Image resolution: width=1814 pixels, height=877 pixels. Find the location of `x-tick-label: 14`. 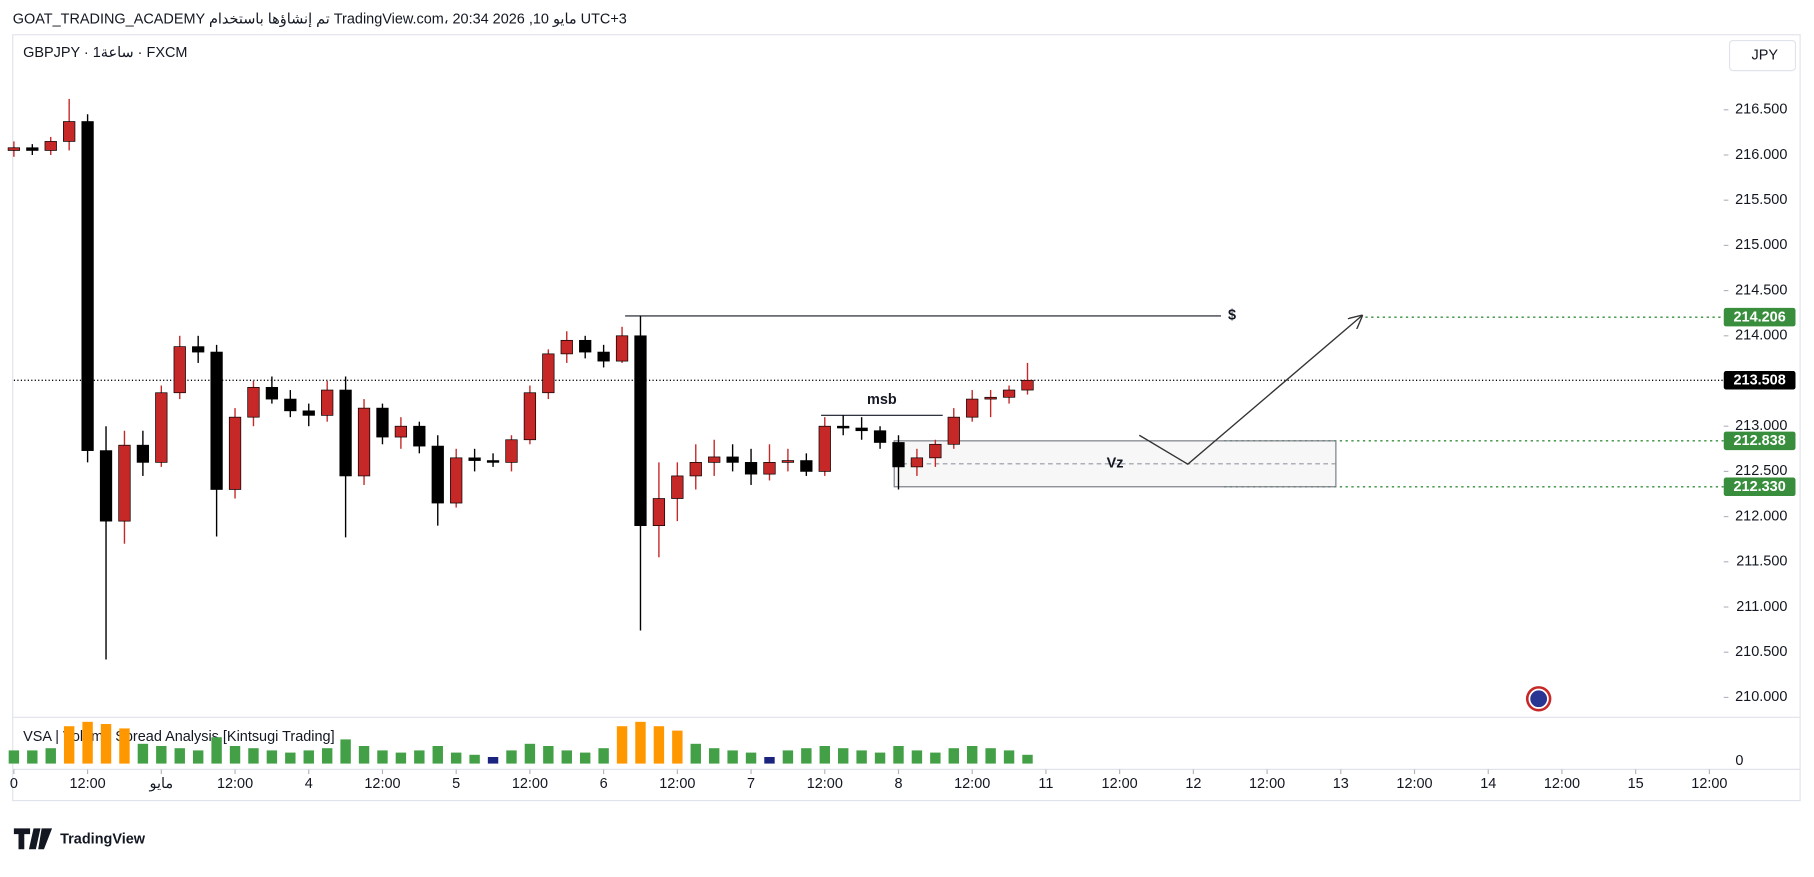

x-tick-label: 14 is located at coordinates (1488, 784).